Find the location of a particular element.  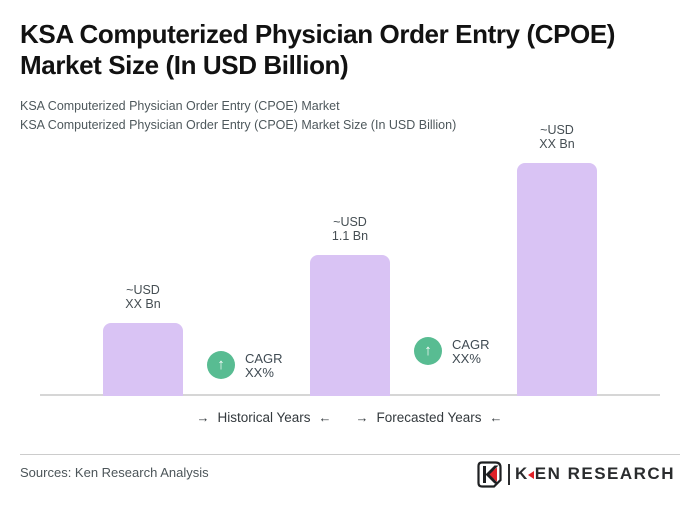

logo-text-rest: EN RESEARCH is located at coordinates (604, 473).